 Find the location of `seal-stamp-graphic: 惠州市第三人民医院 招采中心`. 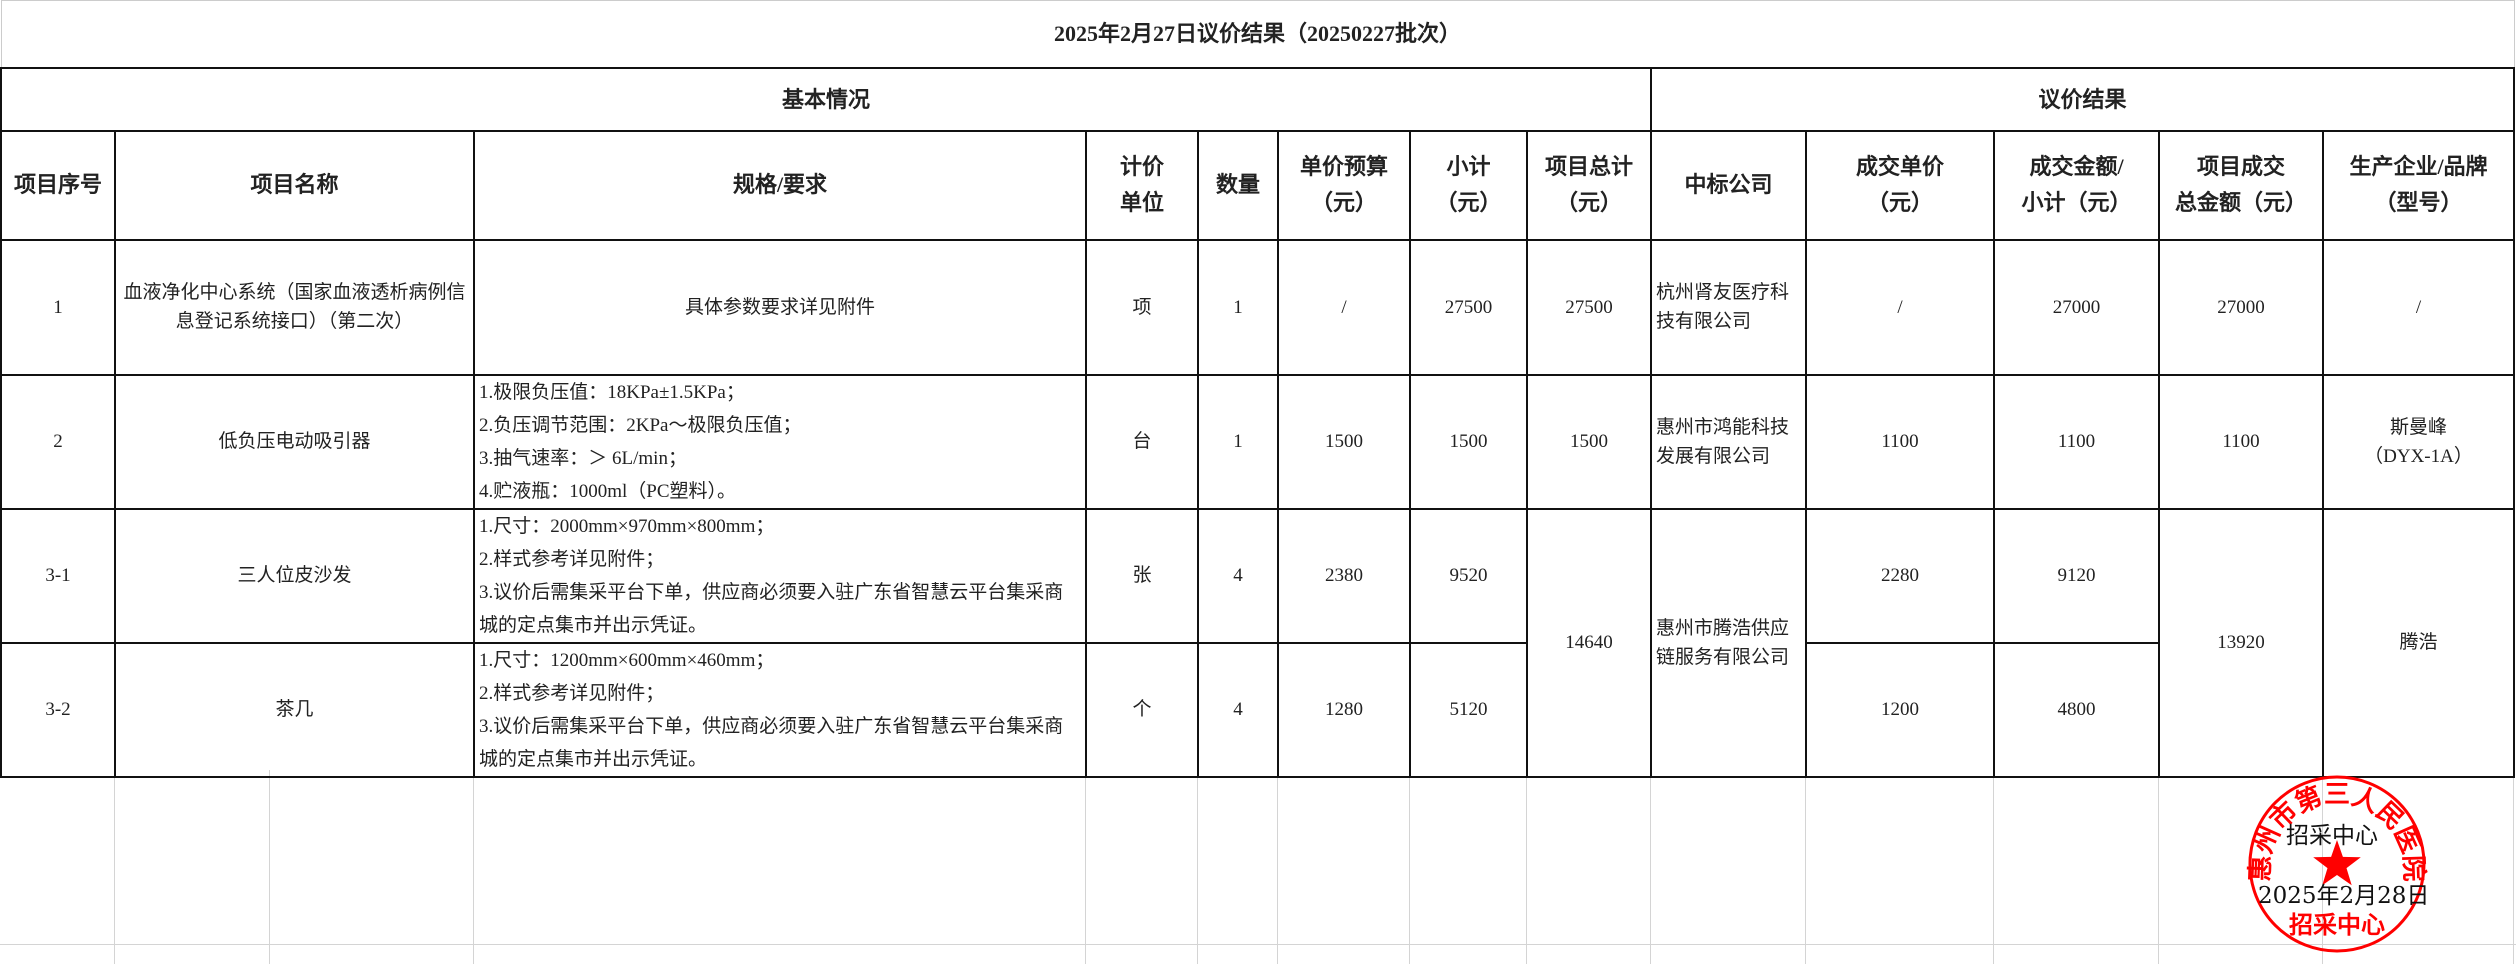

seal-stamp-graphic: 惠州市第三人民医院 招采中心 is located at coordinates (2337, 864).